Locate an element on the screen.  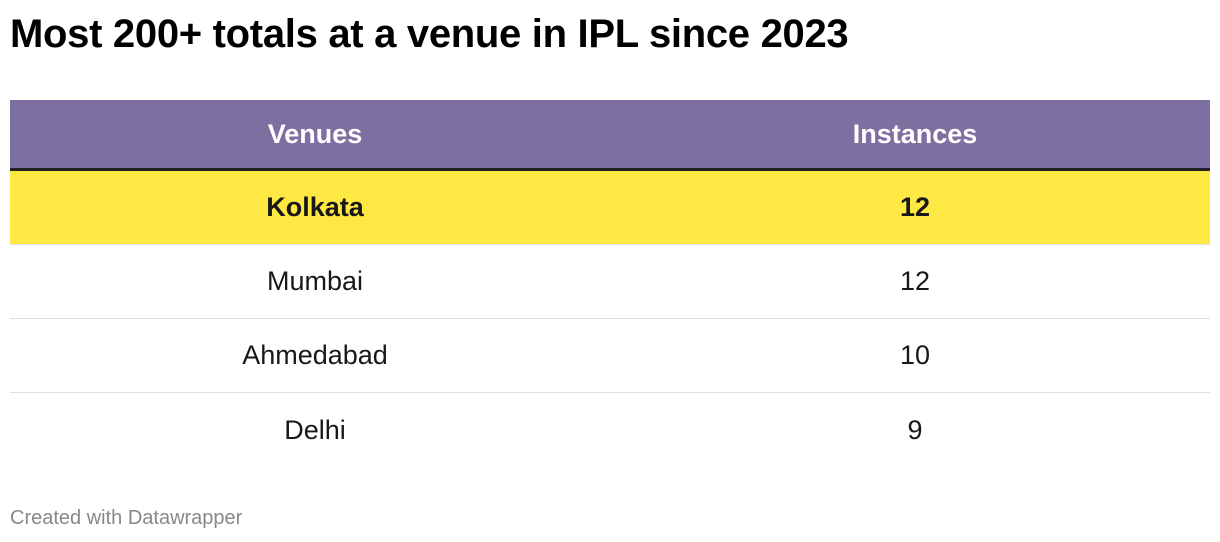
table-row: Ahmedabad 10 is located at coordinates (610, 356).